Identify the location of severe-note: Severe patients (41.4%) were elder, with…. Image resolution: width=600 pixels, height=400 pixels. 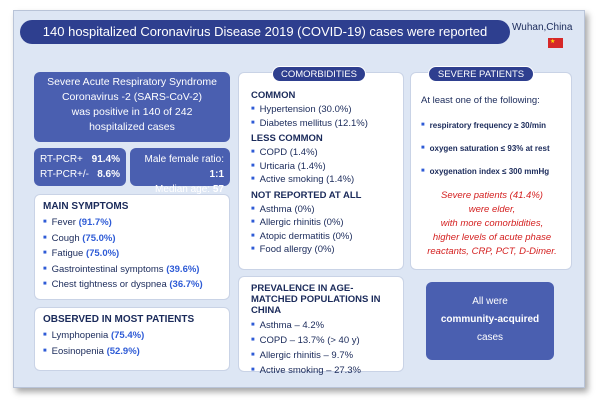
(492, 223).